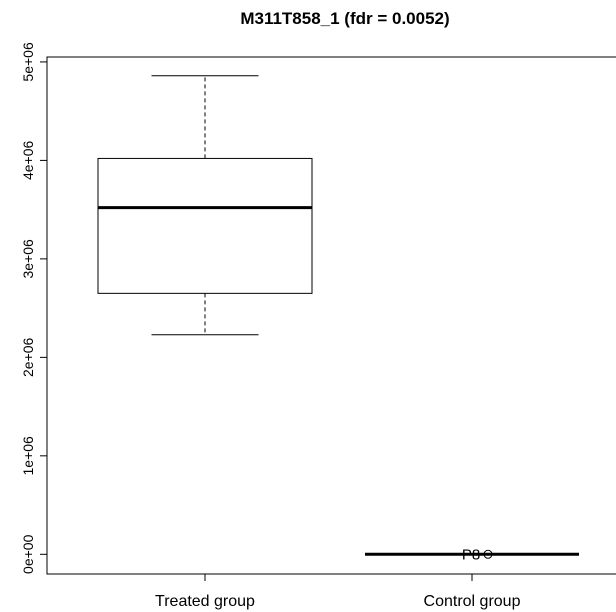  What do you see at coordinates (28, 259) in the screenshot?
I see `y-tick-label: 3e+06` at bounding box center [28, 259].